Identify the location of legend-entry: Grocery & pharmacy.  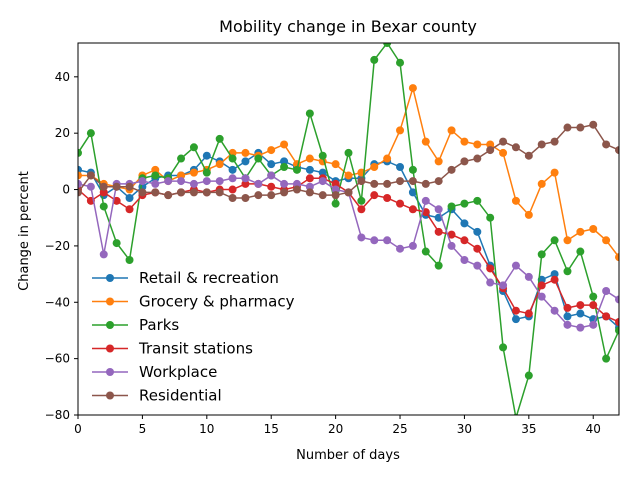
(193, 302).